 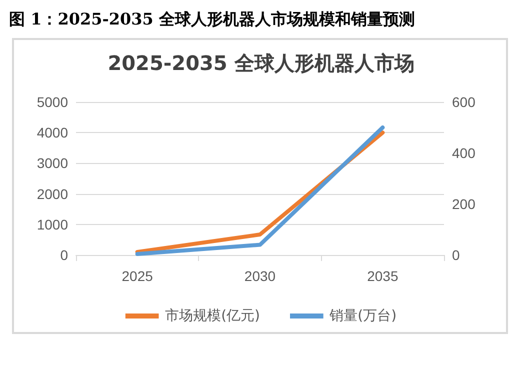 I want to click on chart-title: 图 1：2025-2035 全球人形机器人市场规模和销量预测, so click(x=212, y=19).